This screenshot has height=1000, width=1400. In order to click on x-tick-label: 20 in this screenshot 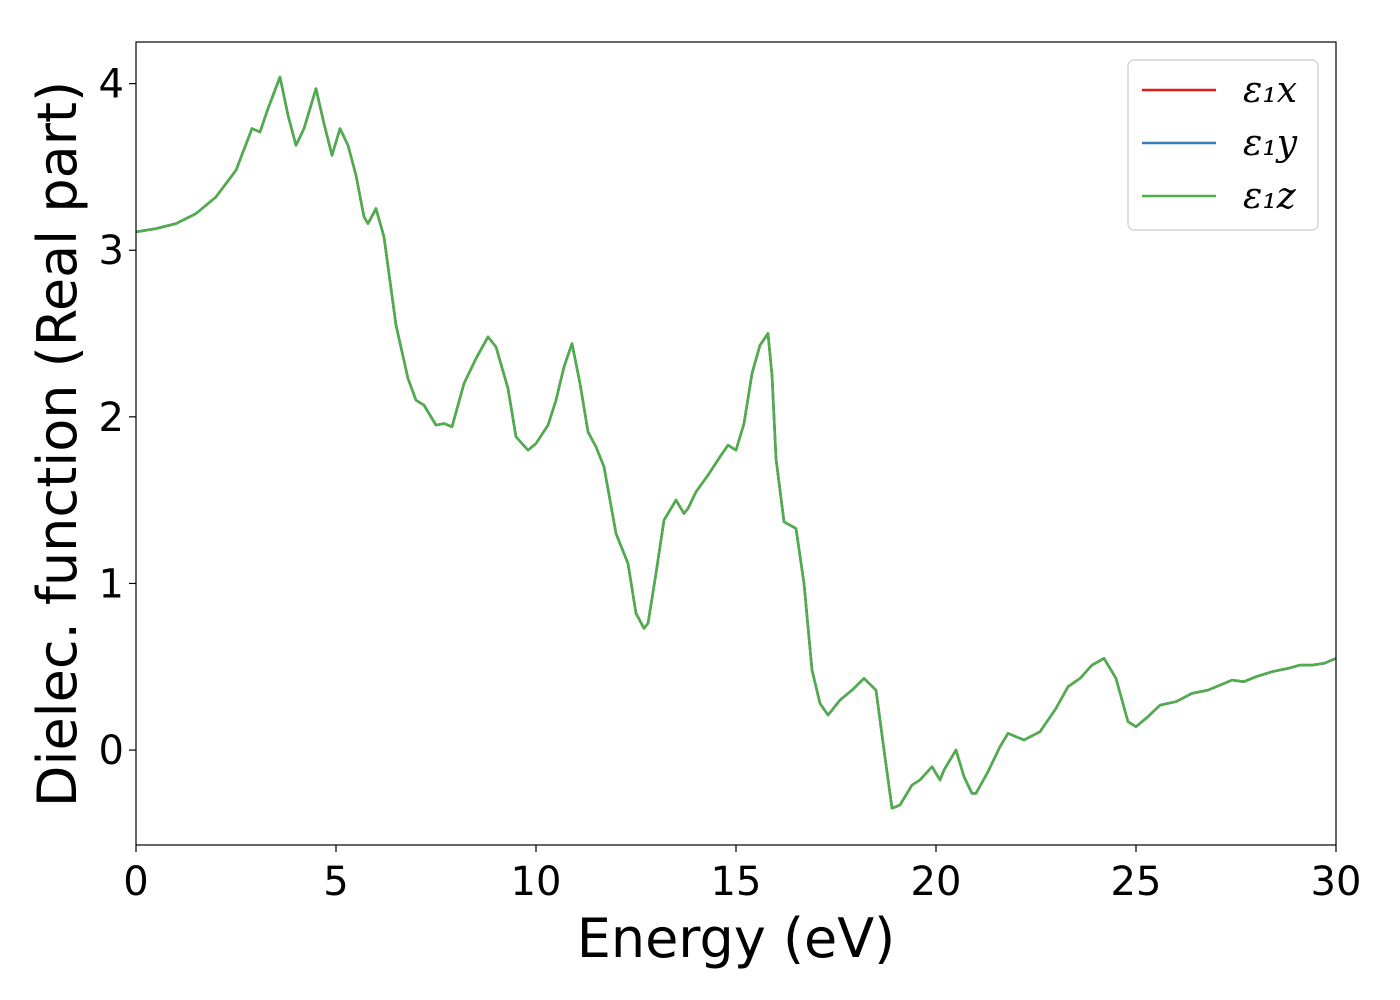, I will do `click(936, 882)`.